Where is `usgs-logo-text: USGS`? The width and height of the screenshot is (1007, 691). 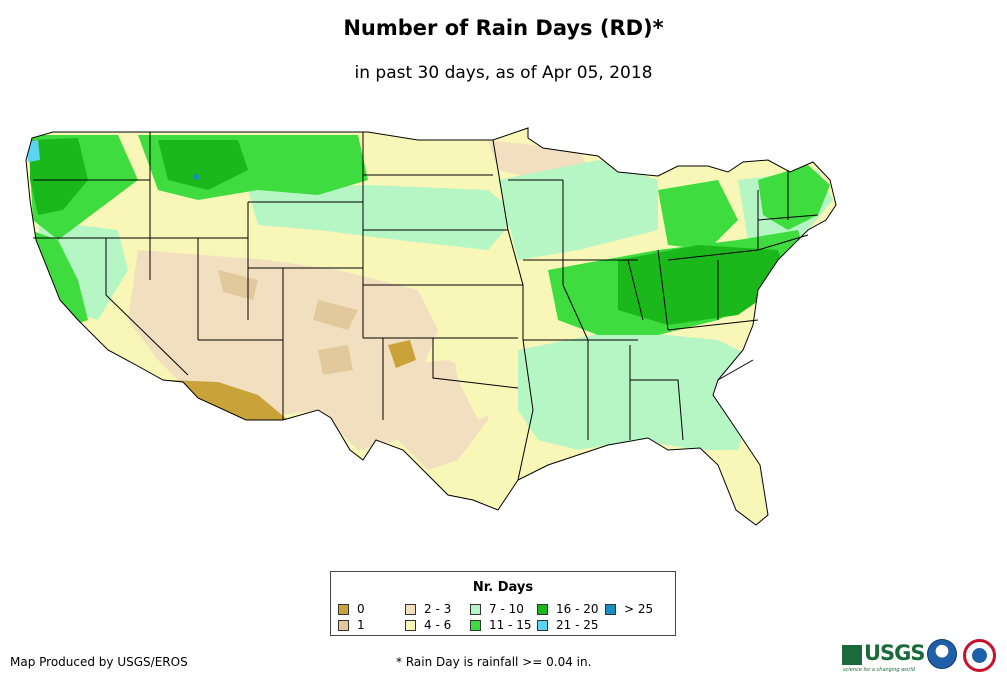
usgs-logo-text: USGS is located at coordinates (895, 653).